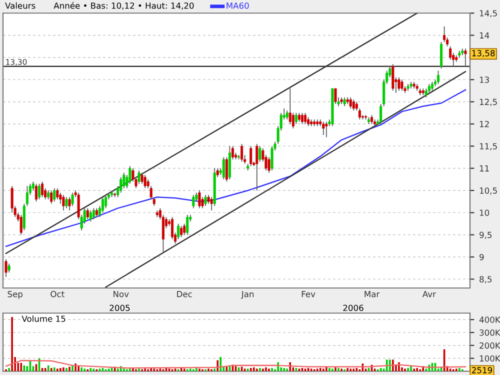 Image resolution: width=500 pixels, height=375 pixels. What do you see at coordinates (485, 213) in the screenshot?
I see `y-tick-label: 10` at bounding box center [485, 213].